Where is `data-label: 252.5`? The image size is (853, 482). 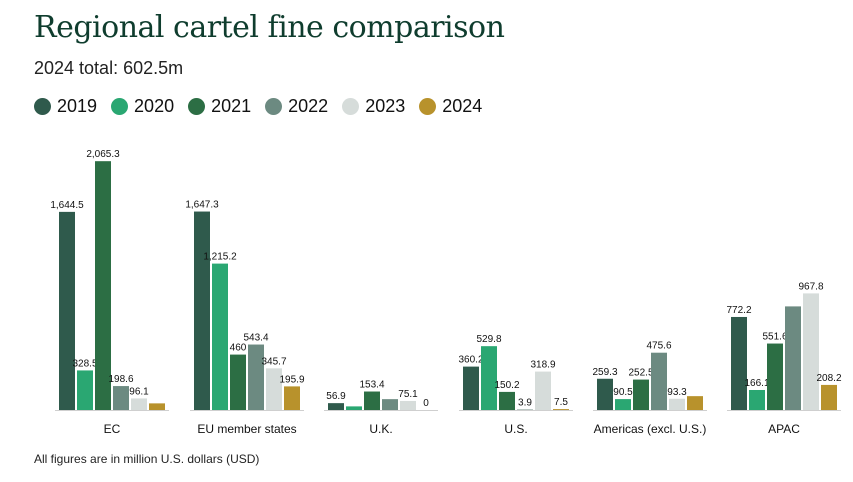
data-label: 252.5 is located at coordinates (640, 373).